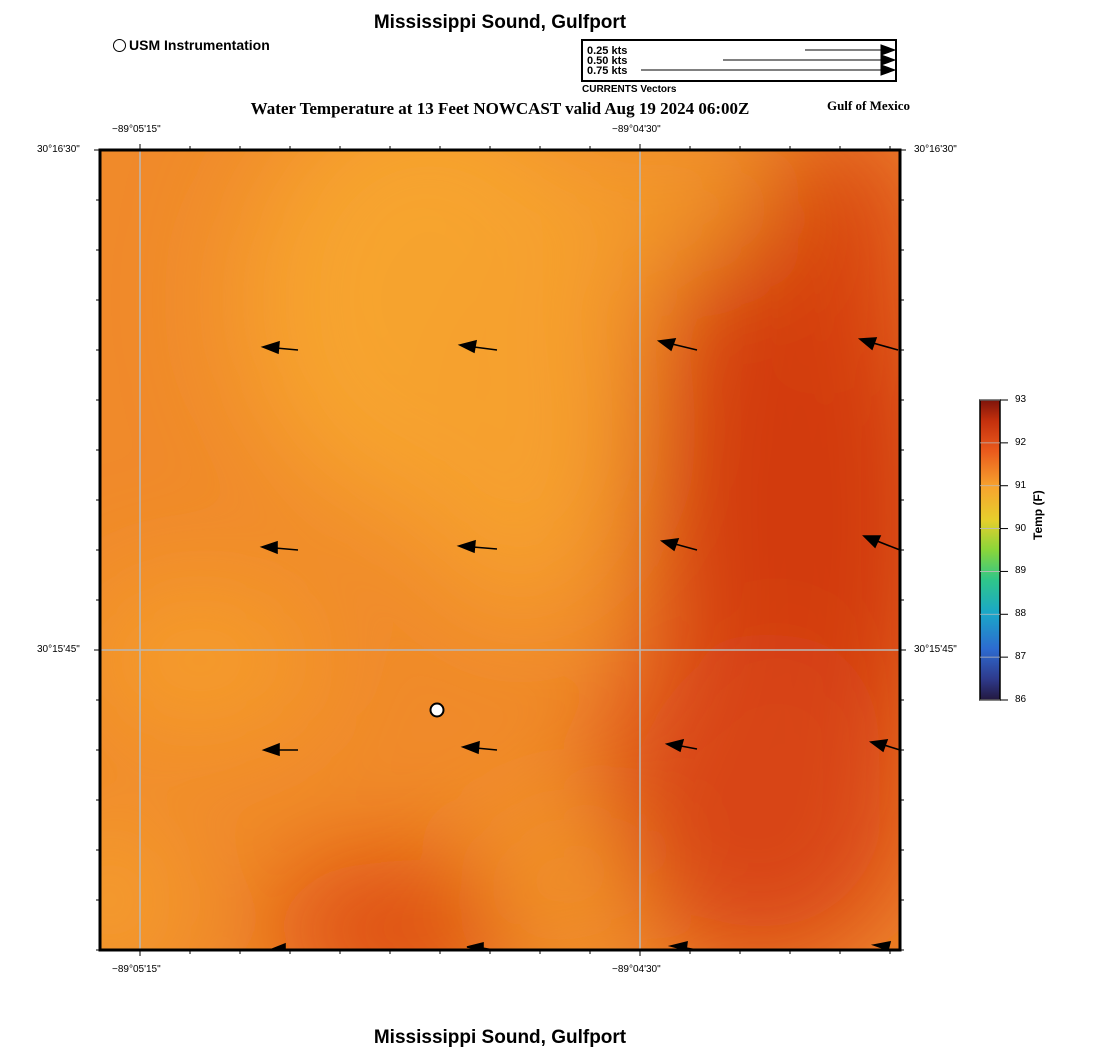  What do you see at coordinates (199, 45) in the screenshot?
I see `usm-legend-label: USM Instrumentation` at bounding box center [199, 45].